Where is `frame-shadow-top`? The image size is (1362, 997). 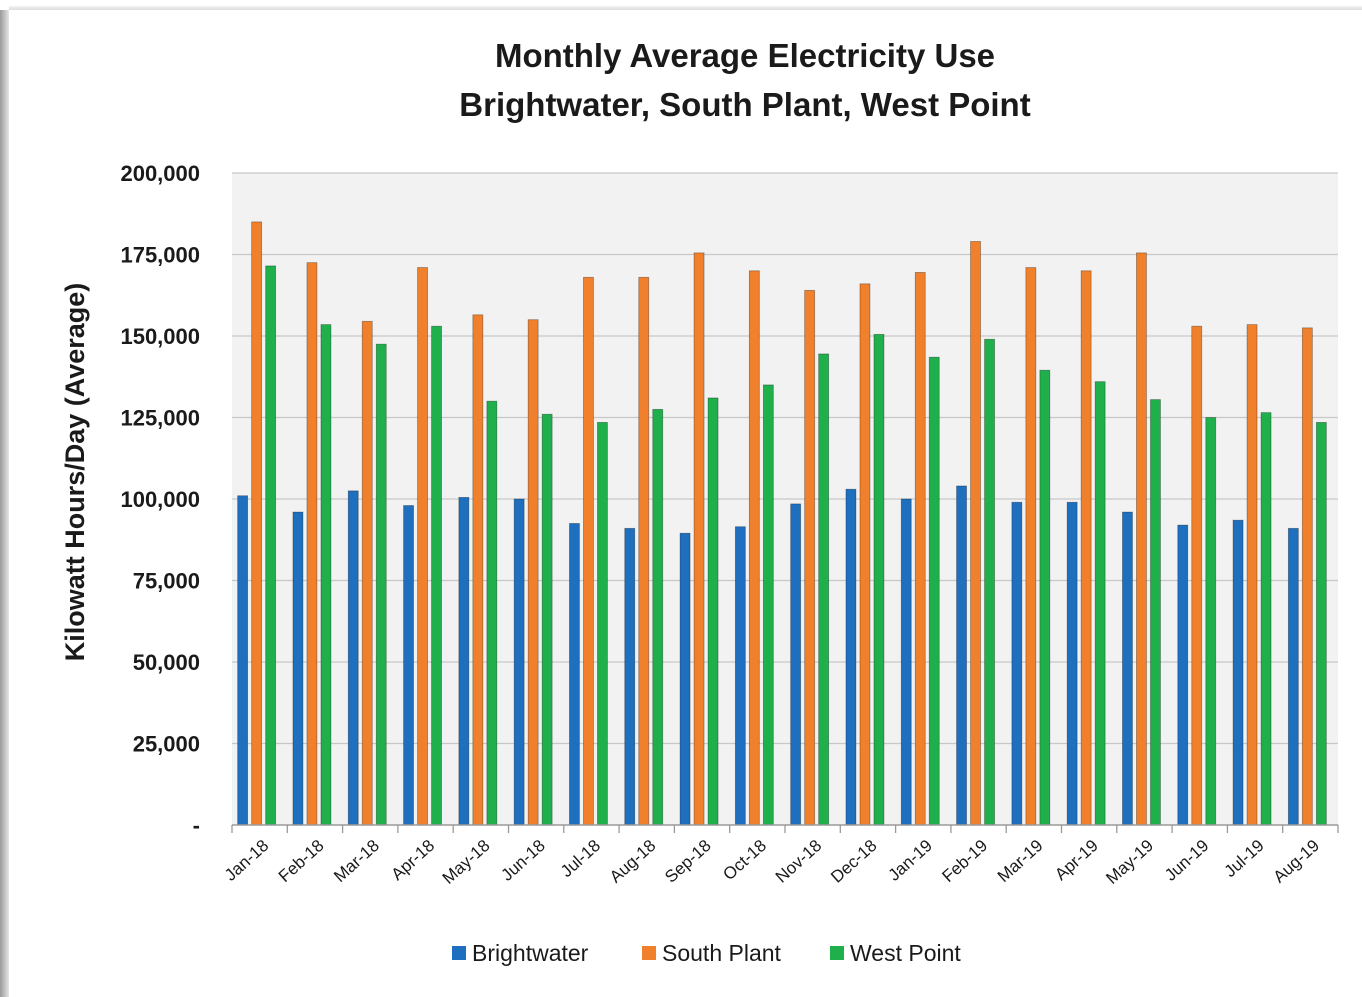 frame-shadow-top is located at coordinates (685, 8).